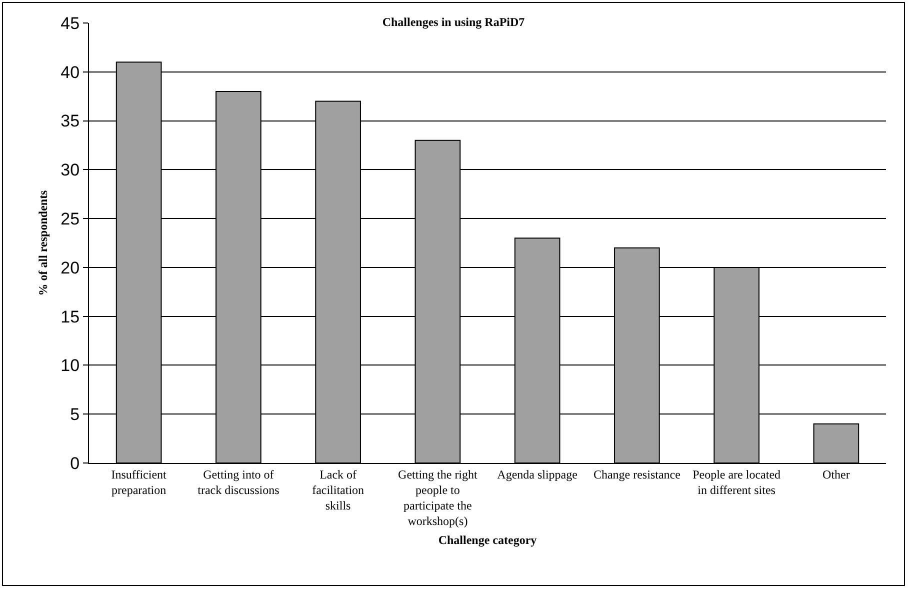 Image resolution: width=909 pixels, height=590 pixels. Describe the element at coordinates (139, 482) in the screenshot. I see `x-tick-label: Insufficient preparation` at that location.